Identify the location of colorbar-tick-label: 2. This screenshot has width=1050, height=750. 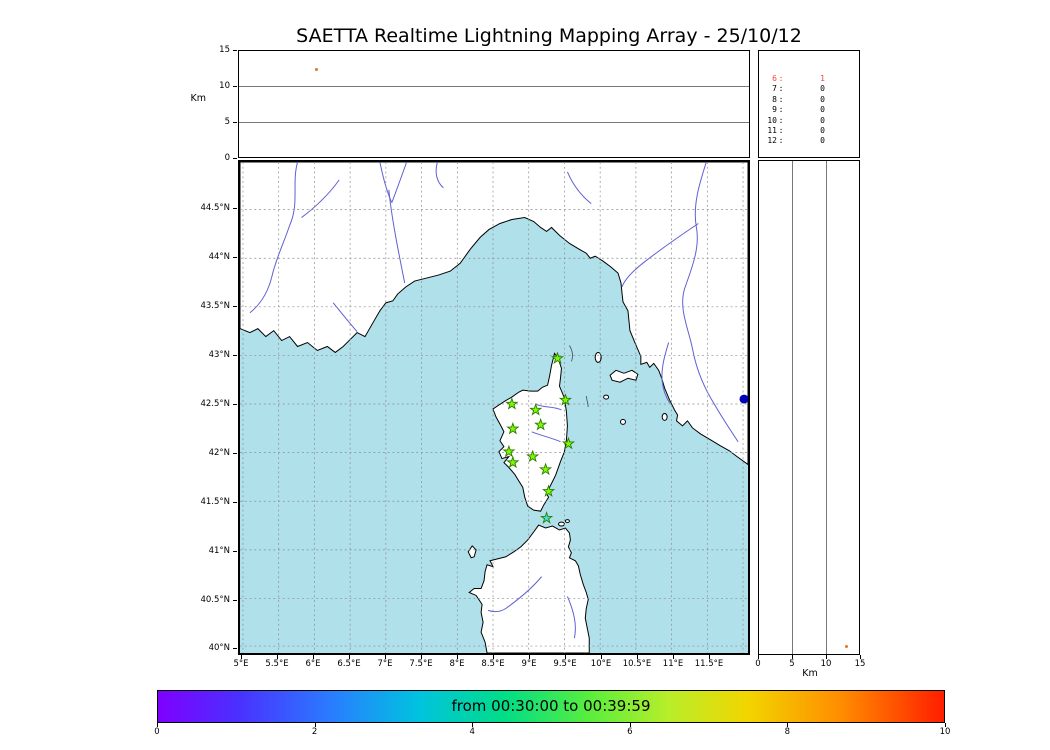
(314, 732).